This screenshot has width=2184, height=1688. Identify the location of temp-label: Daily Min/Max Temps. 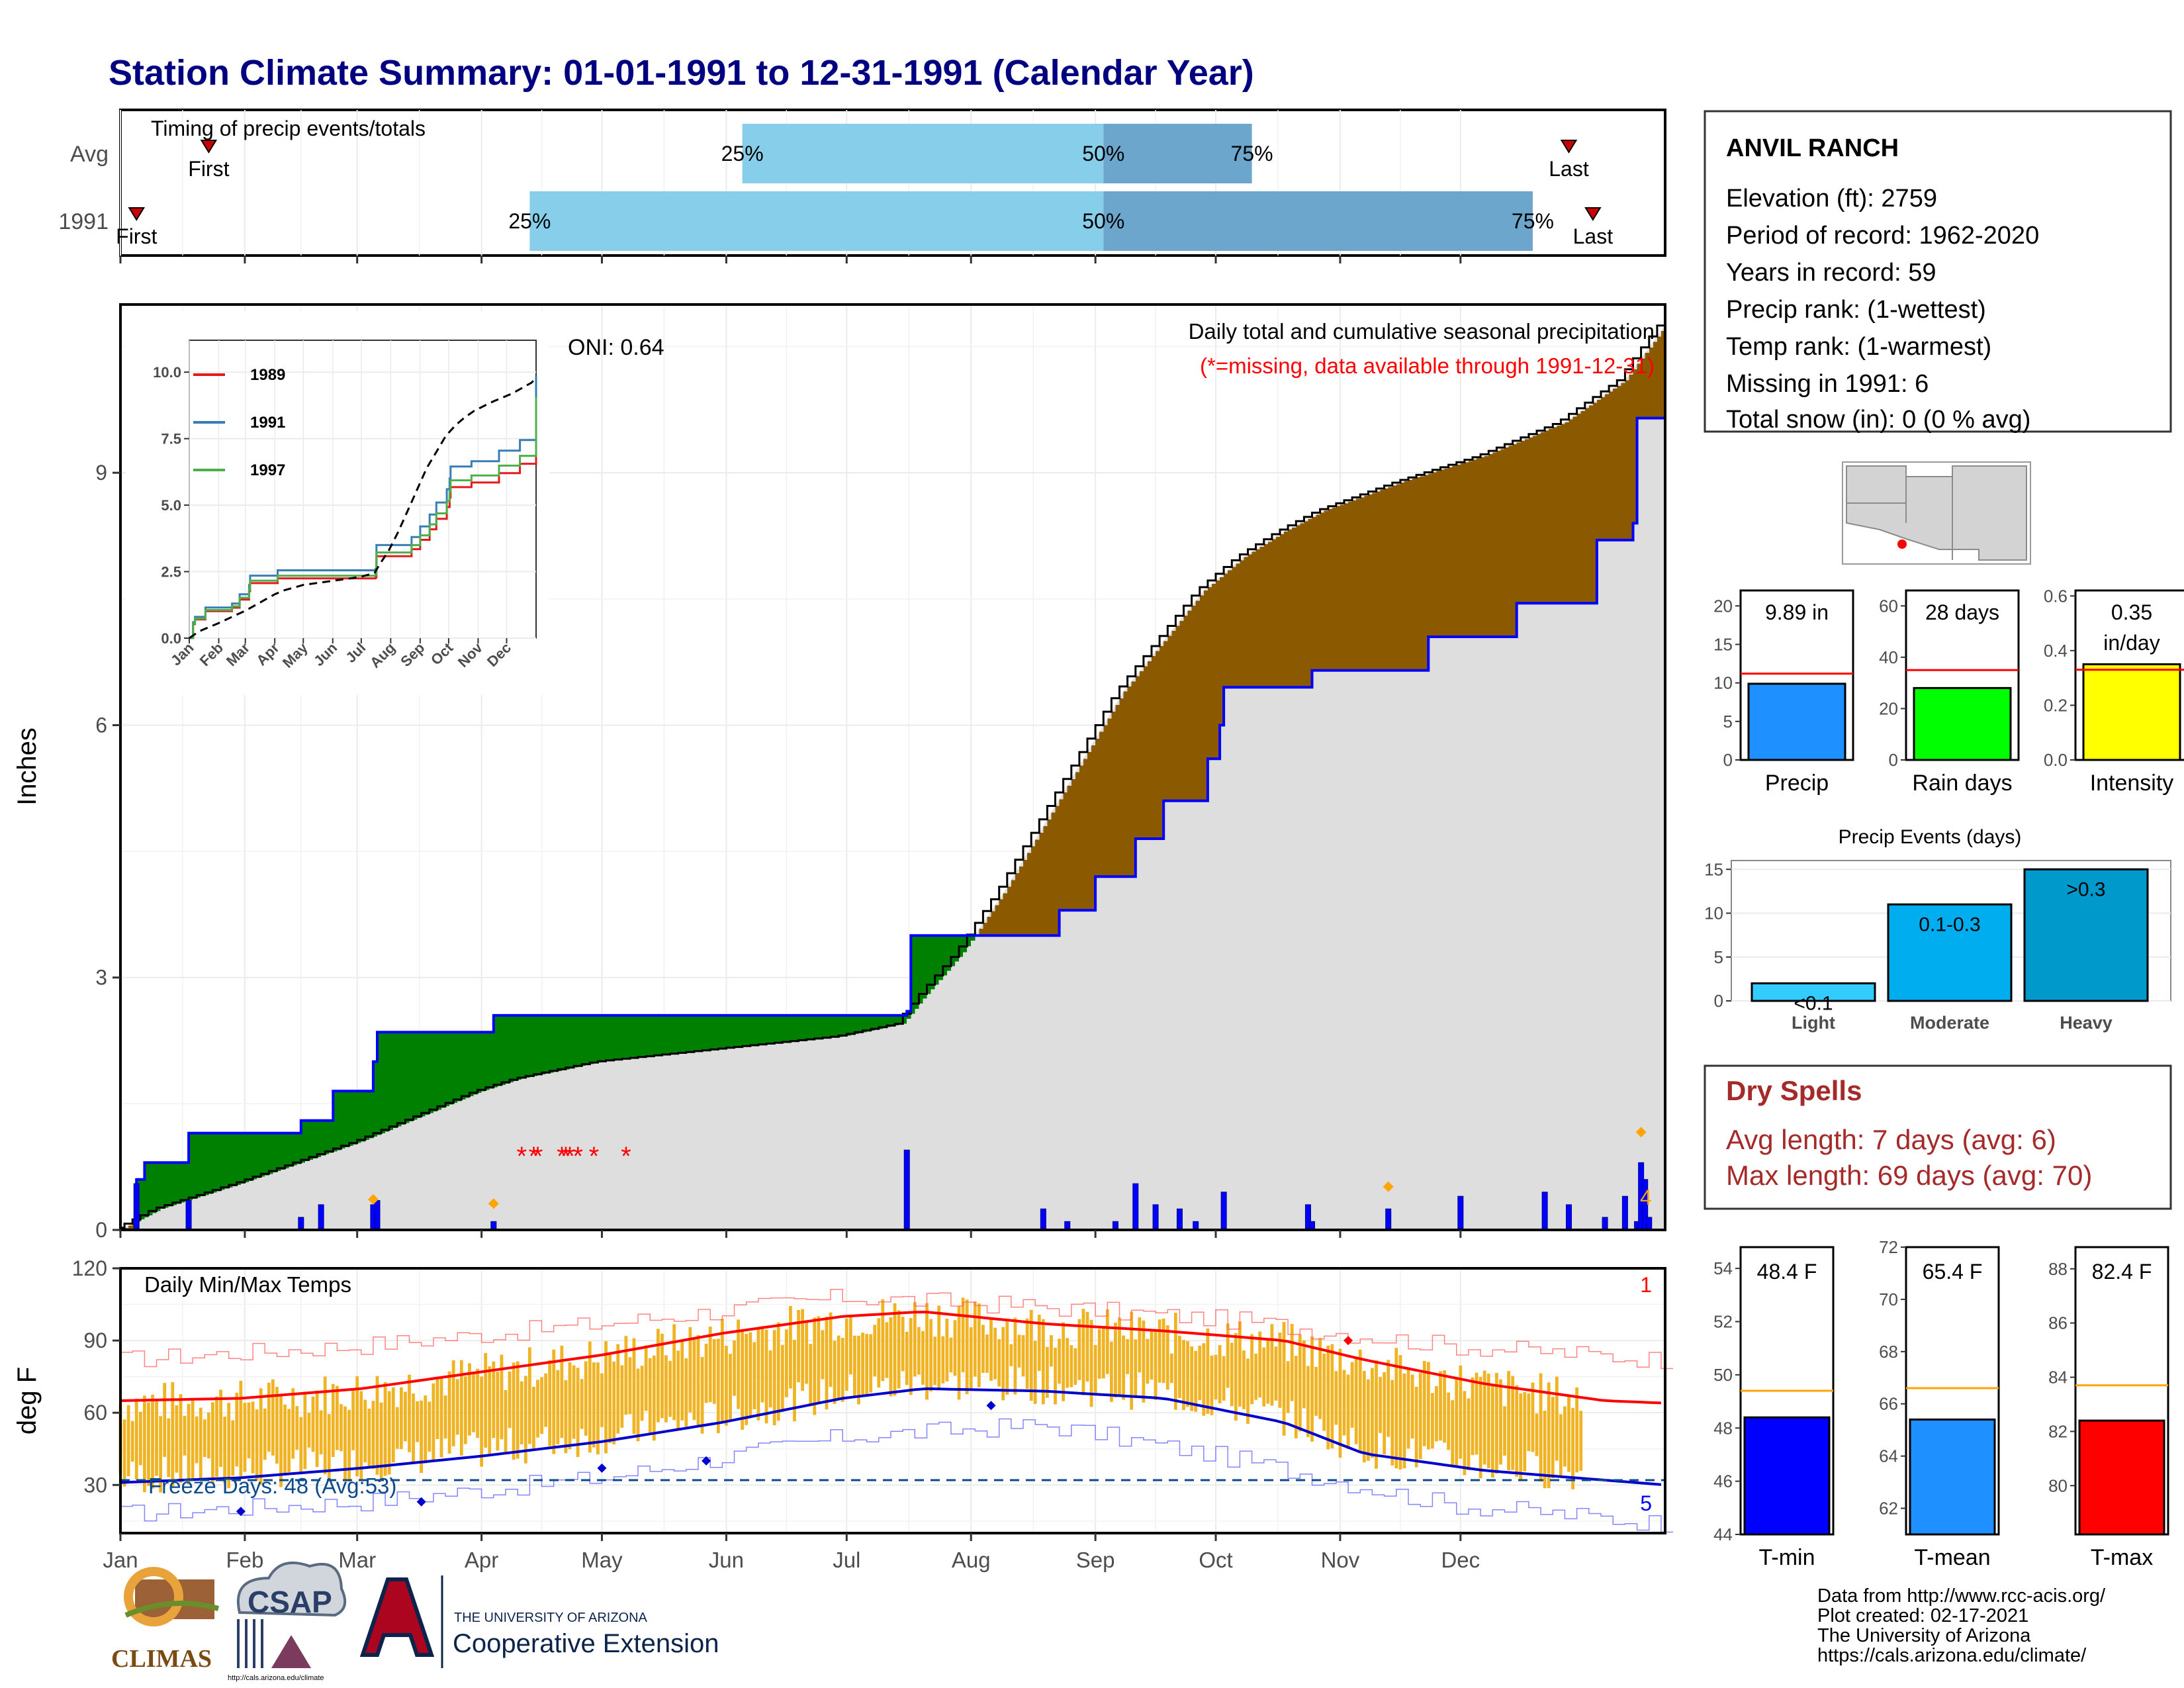
(247, 1284).